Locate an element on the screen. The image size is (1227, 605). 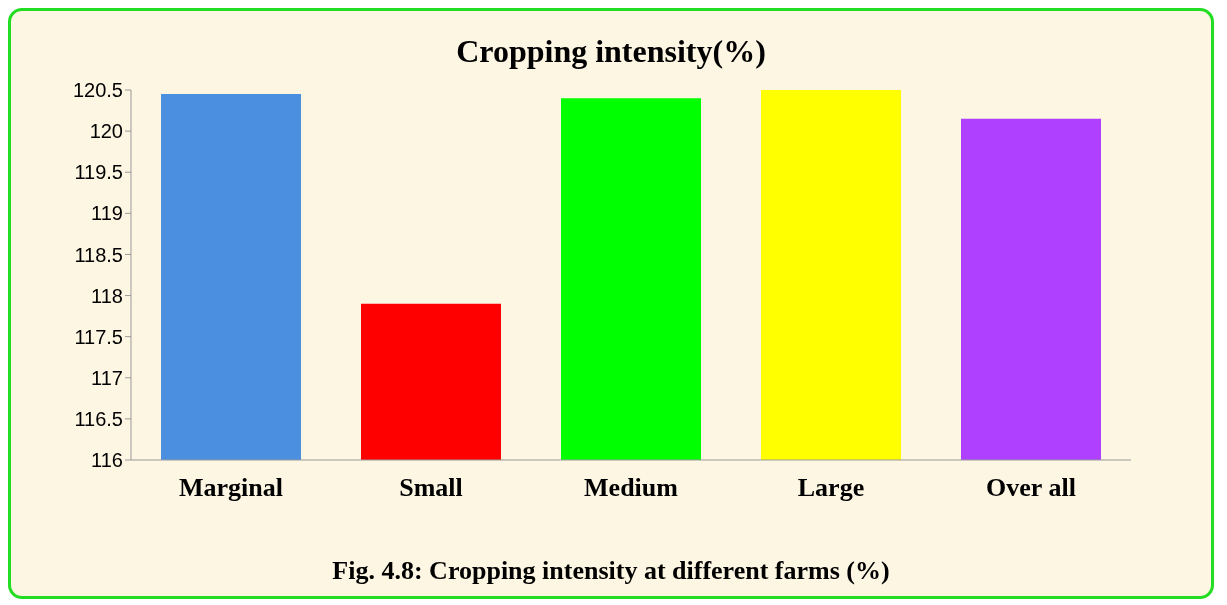
y-tick-label: 116.5 is located at coordinates (98, 418).